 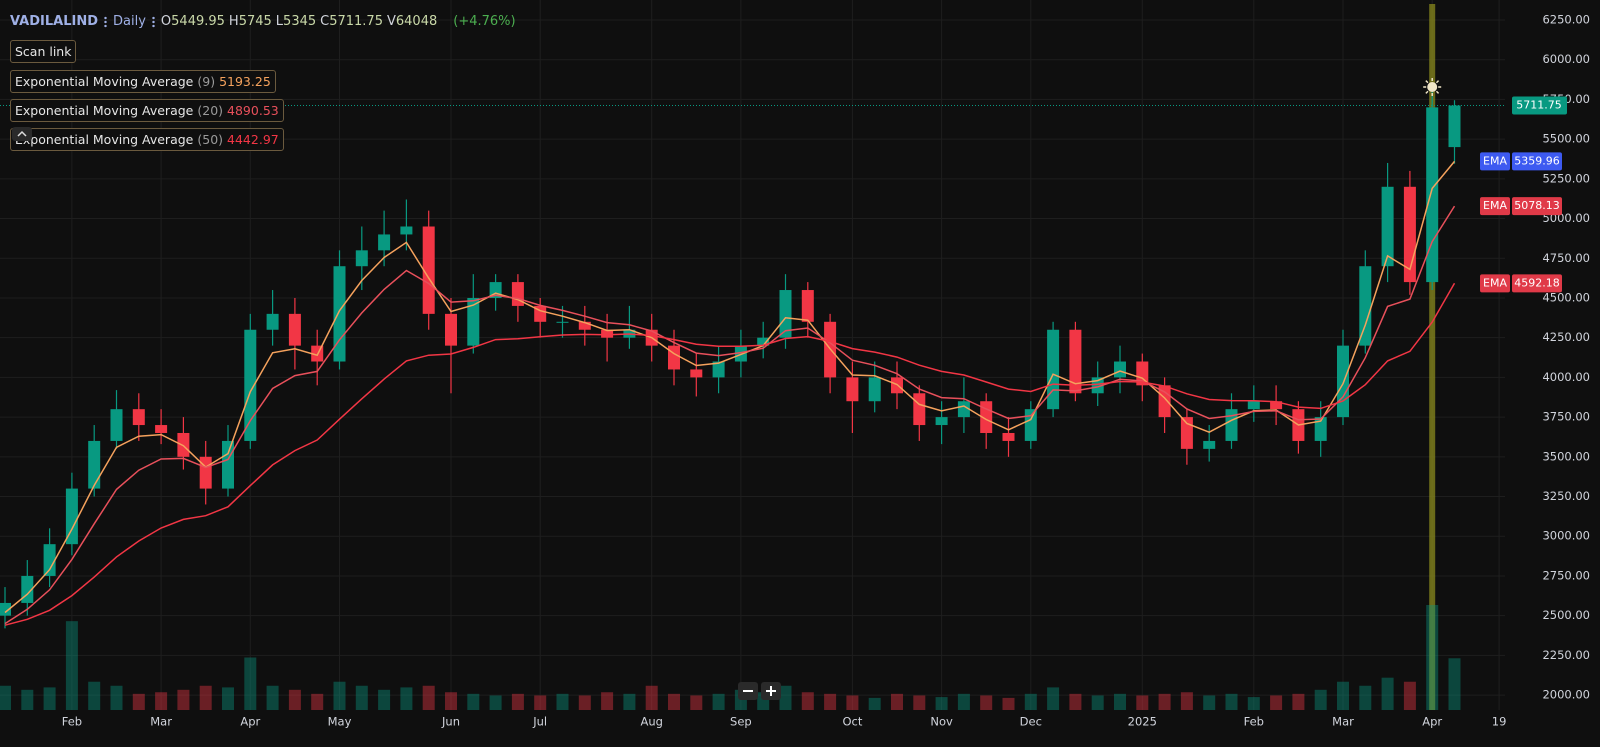 What do you see at coordinates (129, 21) in the screenshot?
I see `interval: Daily` at bounding box center [129, 21].